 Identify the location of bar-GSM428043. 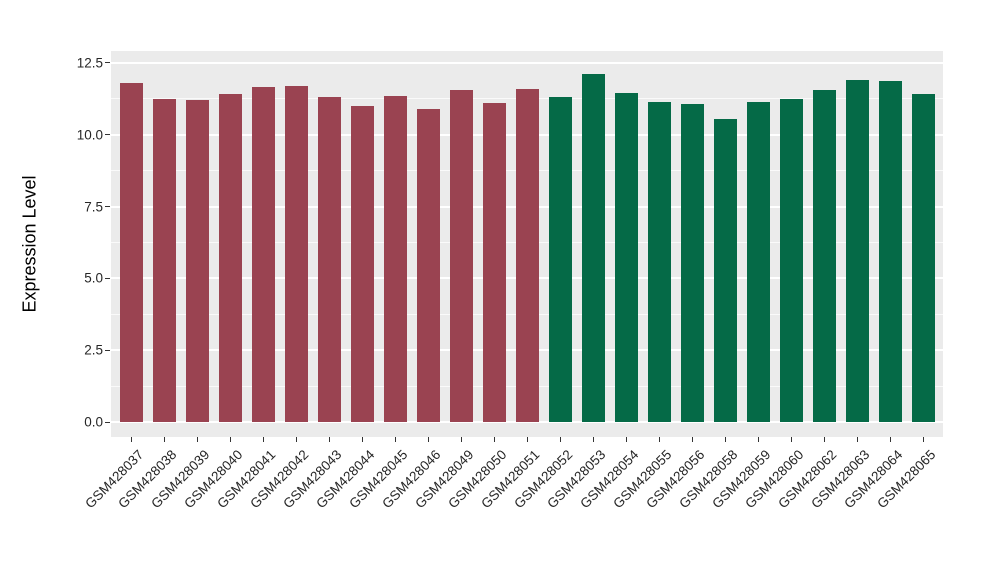
(329, 260).